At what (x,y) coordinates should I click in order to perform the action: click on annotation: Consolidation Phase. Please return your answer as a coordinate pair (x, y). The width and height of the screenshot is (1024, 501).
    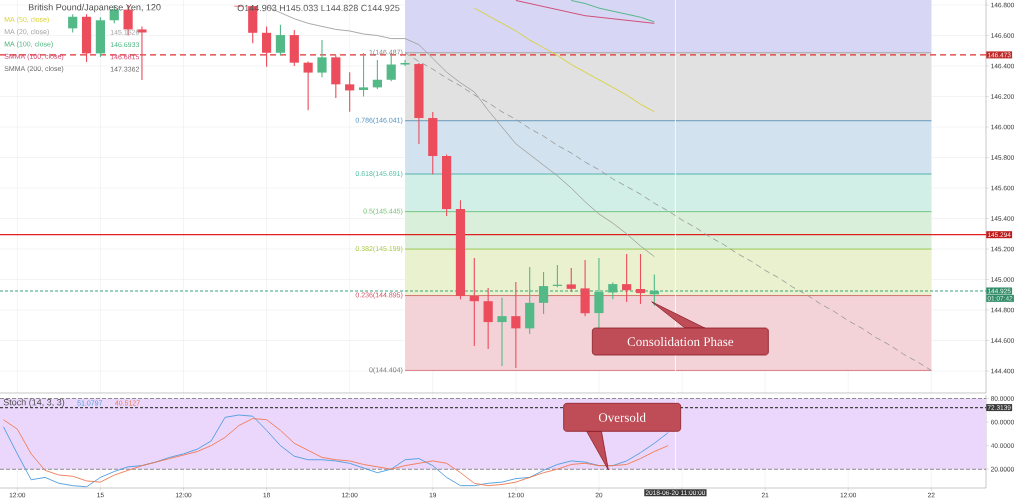
    Looking at the image, I should click on (680, 341).